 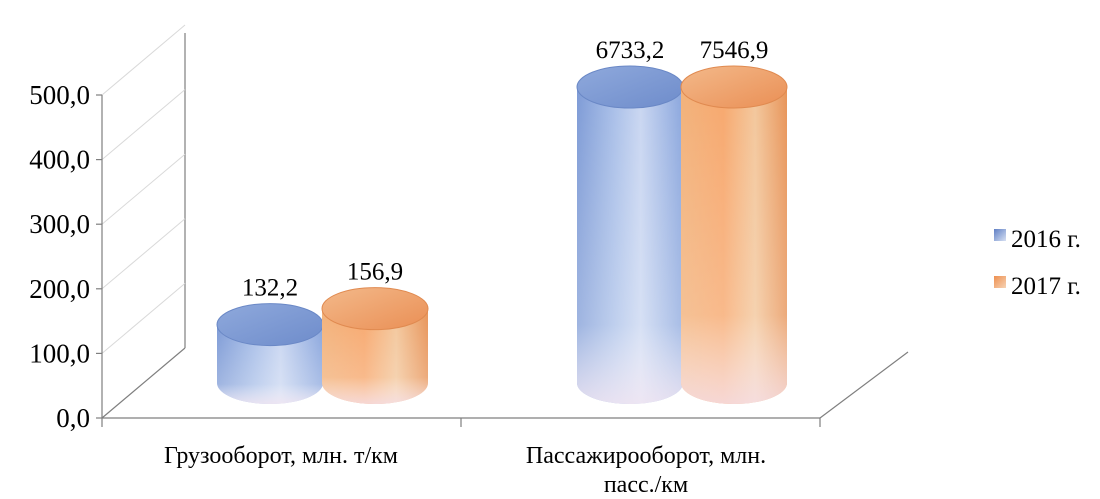 I want to click on y-tick-label: 100,0, so click(x=59, y=353).